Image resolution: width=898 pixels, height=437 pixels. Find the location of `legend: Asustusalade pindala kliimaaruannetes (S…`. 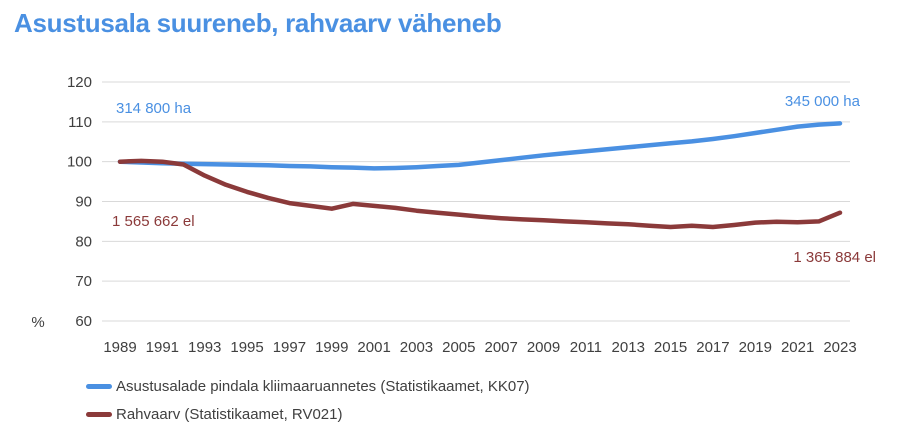

legend: Asustusalade pindala kliimaaruannetes (S… is located at coordinates (308, 400).